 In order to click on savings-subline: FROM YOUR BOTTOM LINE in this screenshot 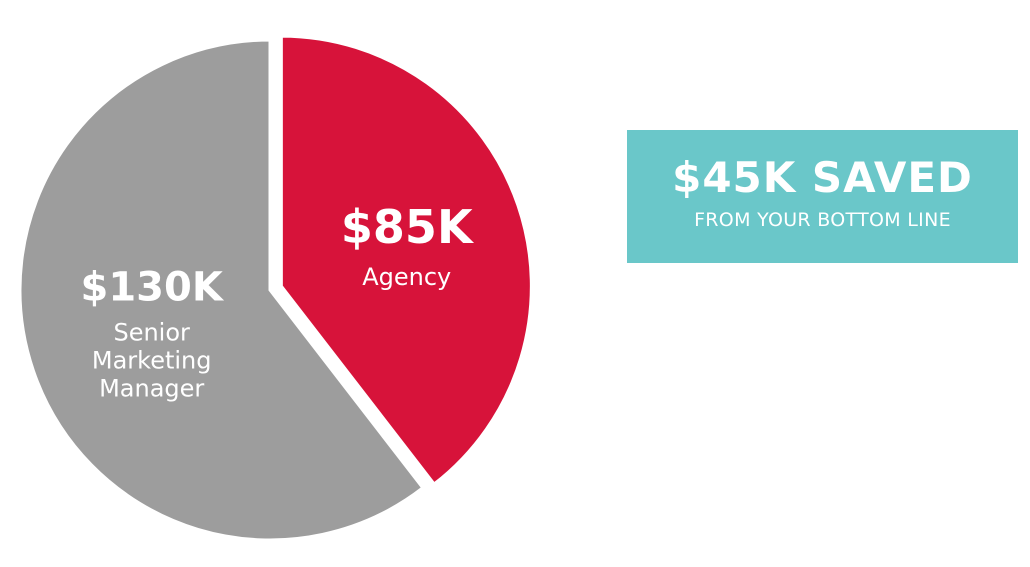, I will do `click(822, 220)`.